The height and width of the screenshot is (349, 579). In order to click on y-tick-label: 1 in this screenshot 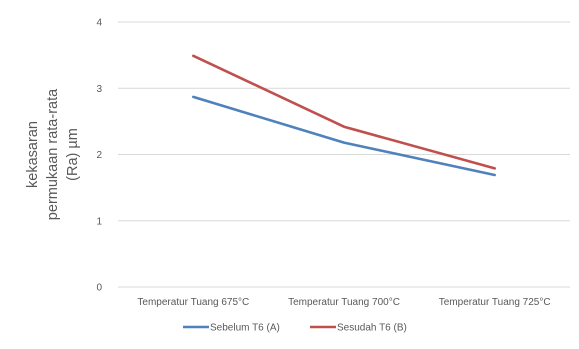, I will do `click(99, 221)`.